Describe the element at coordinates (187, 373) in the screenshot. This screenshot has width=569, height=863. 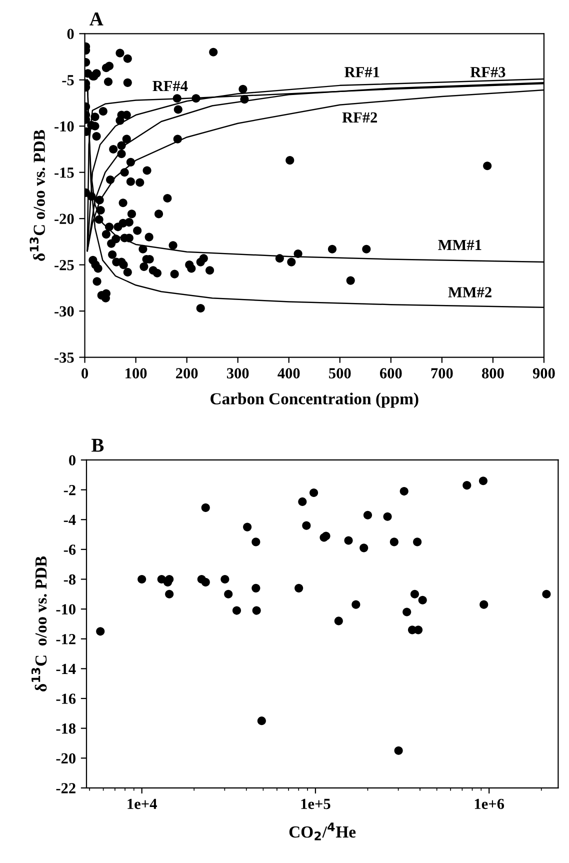
I see `x-tick-label: 200` at that location.